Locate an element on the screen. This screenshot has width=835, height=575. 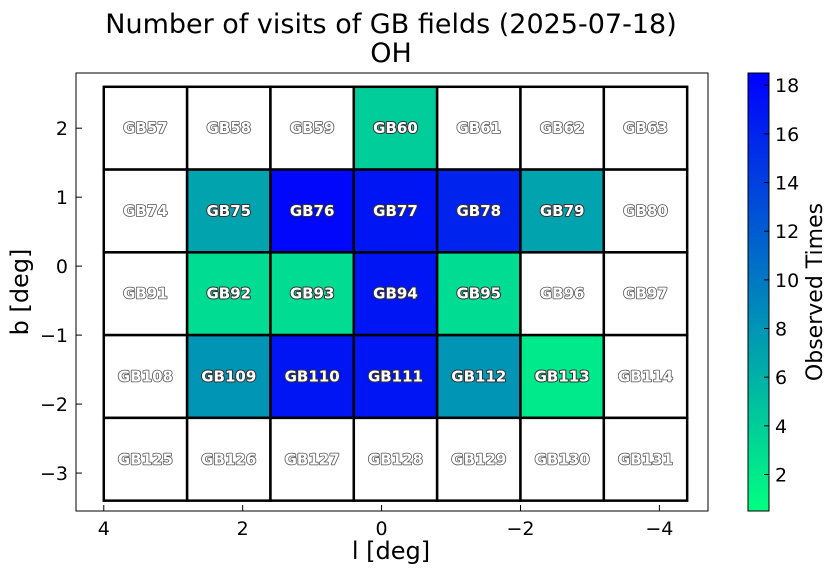
x-axis-ticks: 4 2 0 −2 −4 is located at coordinates (385, 522).